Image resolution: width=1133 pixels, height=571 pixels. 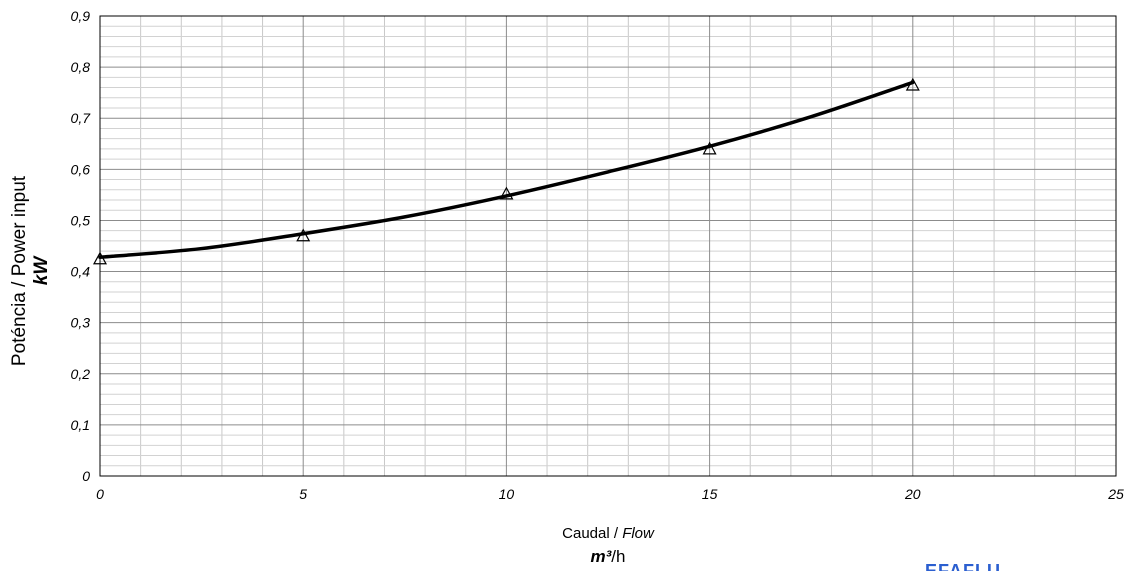 What do you see at coordinates (86, 476) in the screenshot?
I see `y-tick-label: 0` at bounding box center [86, 476].